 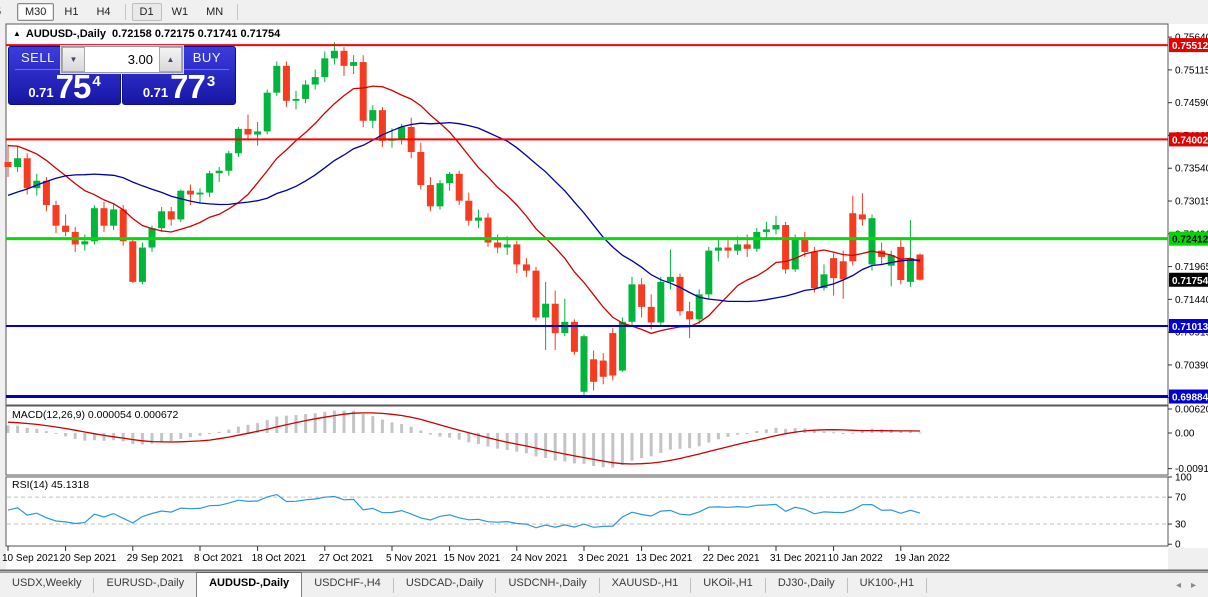 What do you see at coordinates (188, 86) in the screenshot?
I see `buy-price-big: 77` at bounding box center [188, 86].